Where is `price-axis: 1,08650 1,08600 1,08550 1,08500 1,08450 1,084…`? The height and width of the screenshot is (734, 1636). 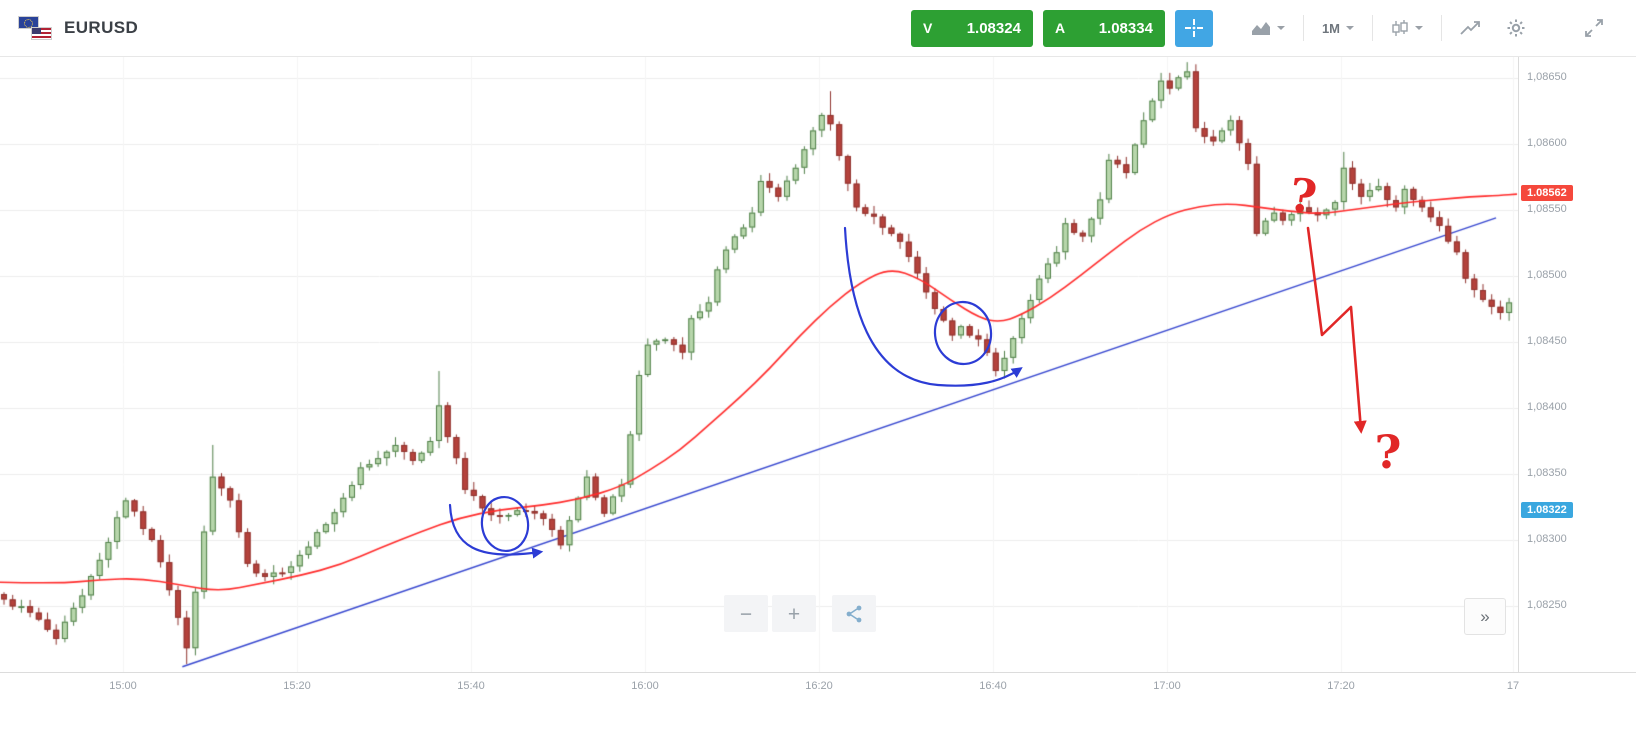
price-axis: 1,08650 1,08600 1,08550 1,08500 1,08450 1,084… is located at coordinates (1577, 364).